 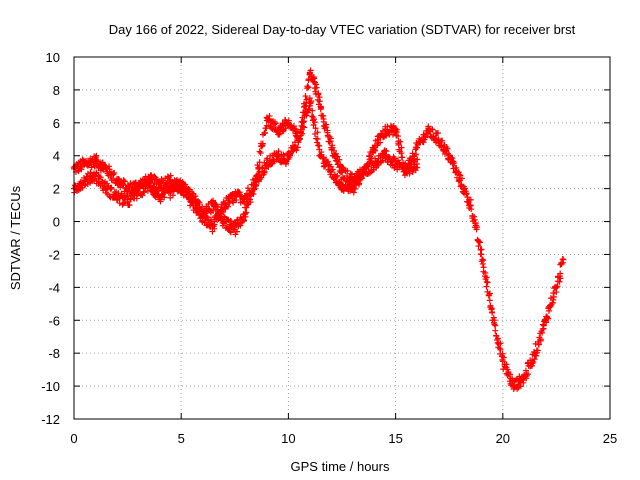 I want to click on y-tick-label: -8, so click(x=54, y=353).